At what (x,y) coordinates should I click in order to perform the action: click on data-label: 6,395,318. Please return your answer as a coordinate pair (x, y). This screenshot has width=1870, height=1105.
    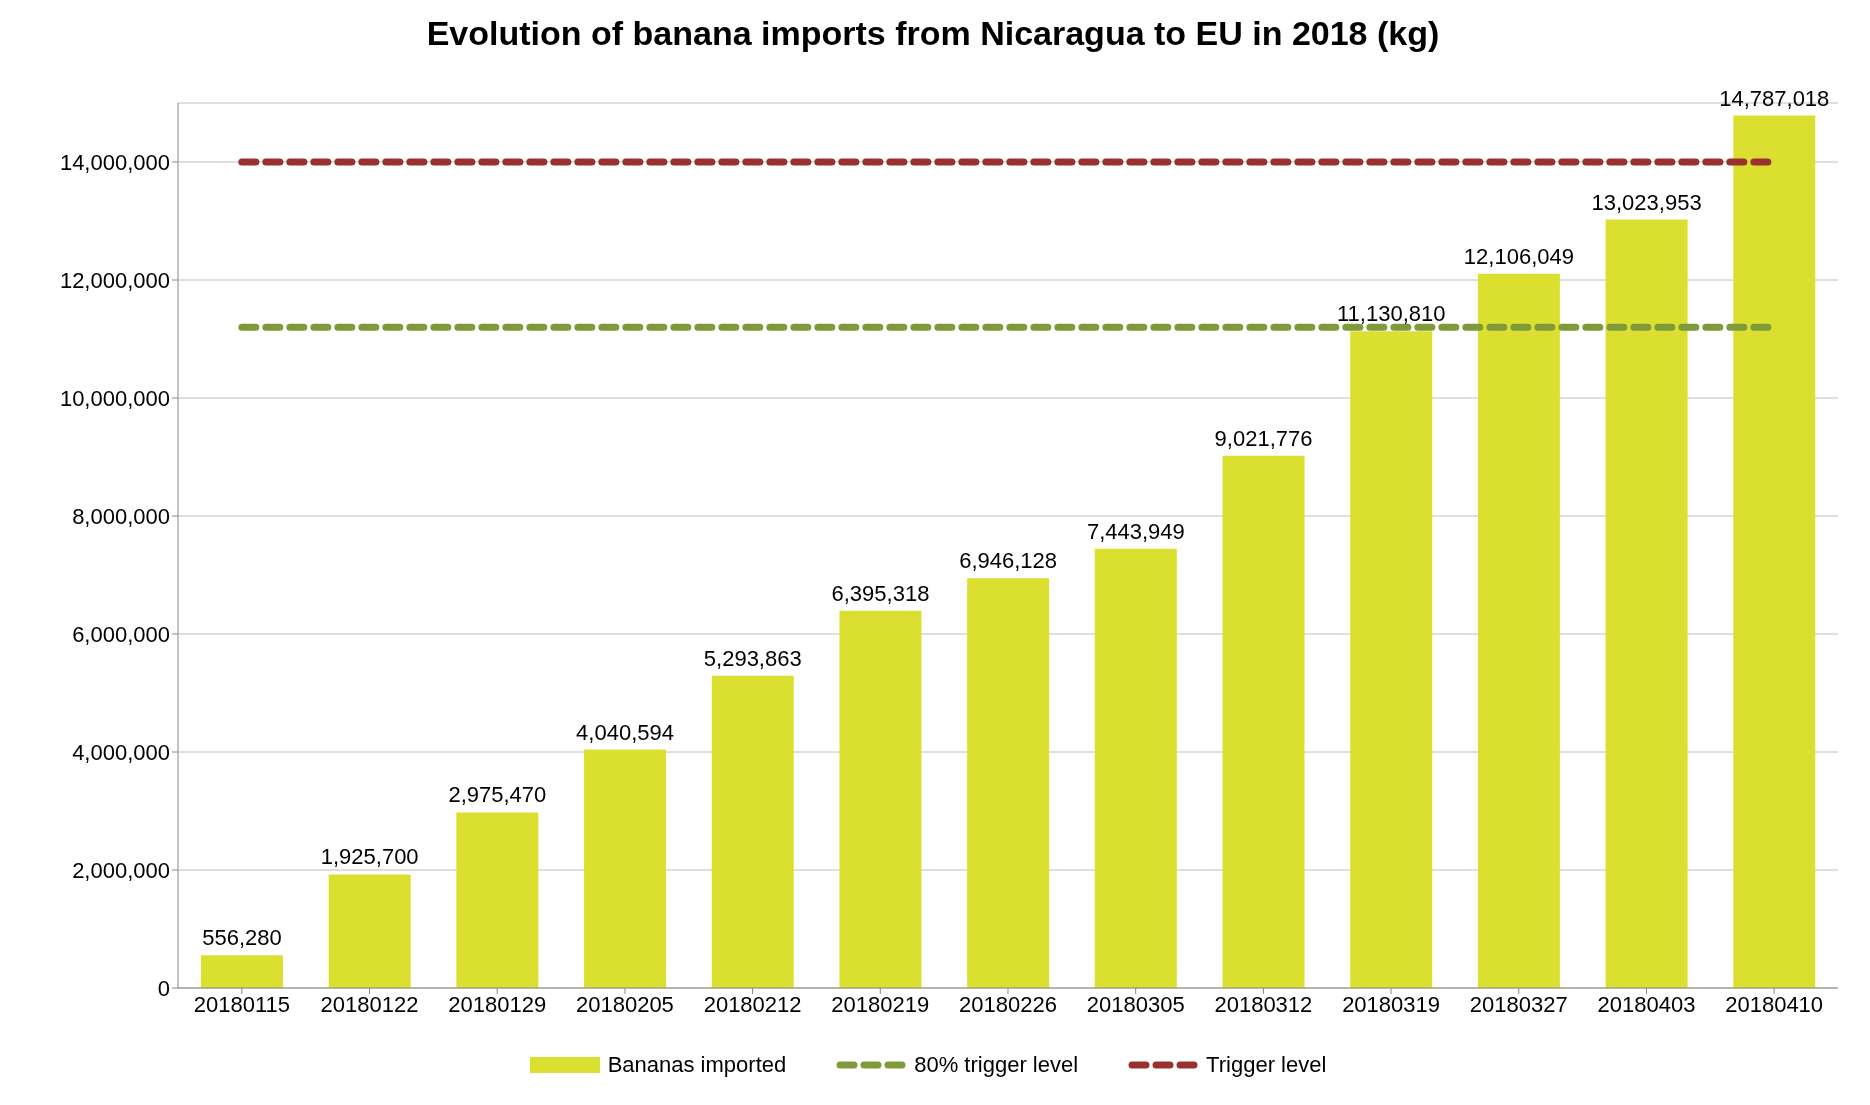
    Looking at the image, I should click on (880, 593).